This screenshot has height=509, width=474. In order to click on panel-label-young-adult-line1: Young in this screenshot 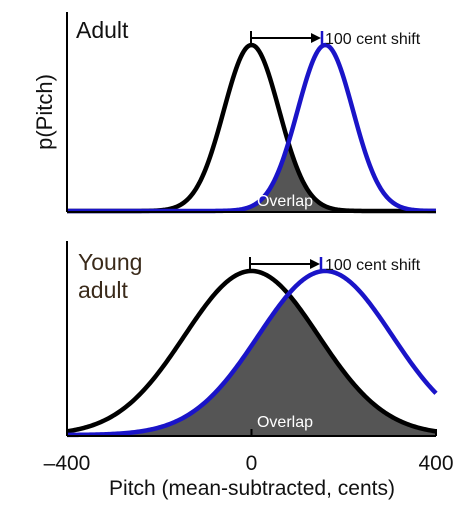, I will do `click(110, 262)`.